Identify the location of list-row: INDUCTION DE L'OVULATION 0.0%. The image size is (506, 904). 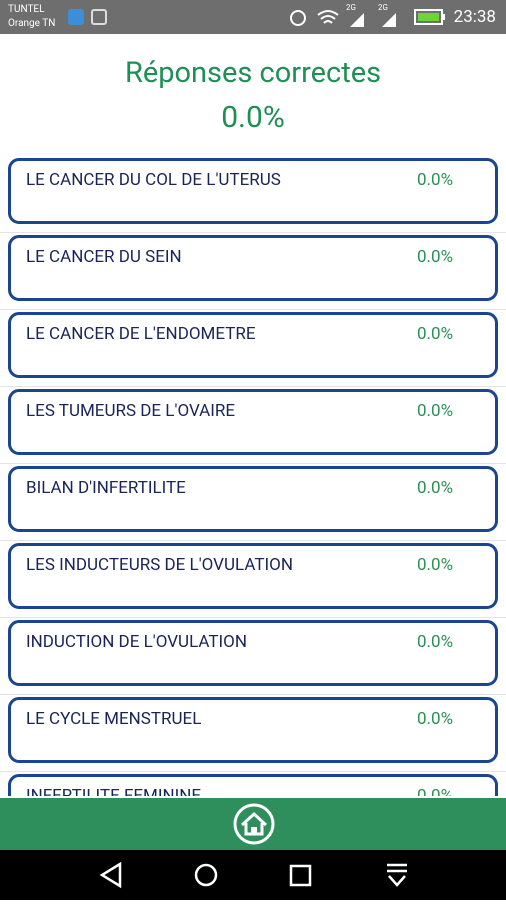
(253, 656).